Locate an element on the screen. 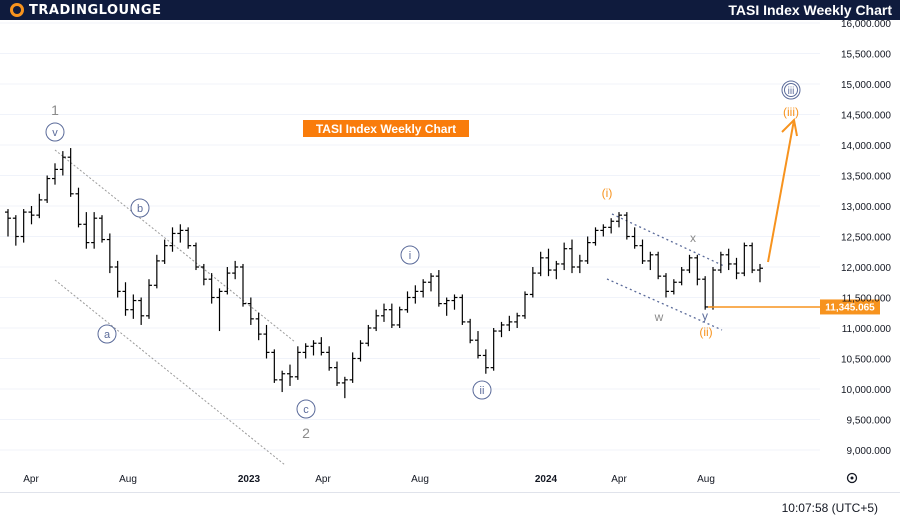 This screenshot has height=523, width=900. price-tick-label: 11,000.000 is located at coordinates (867, 329).